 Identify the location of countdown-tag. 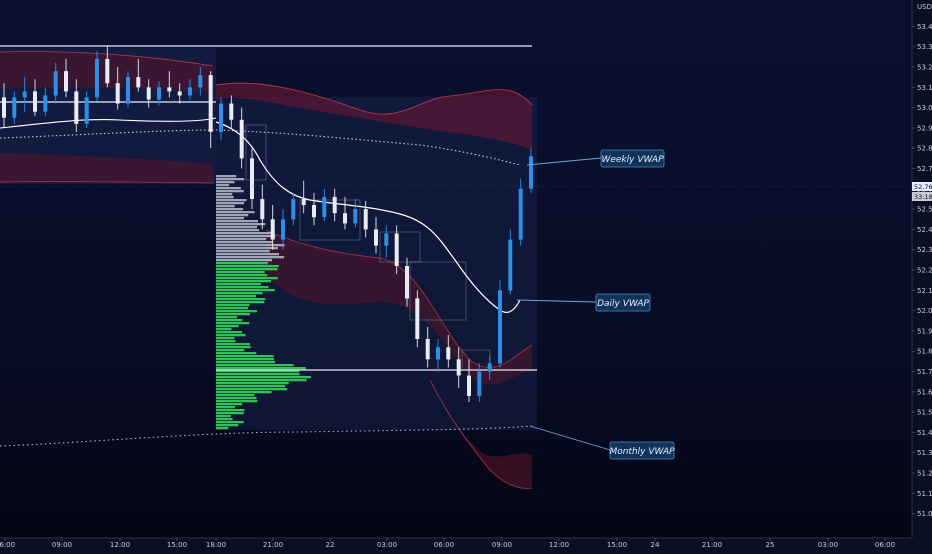
(922, 196).